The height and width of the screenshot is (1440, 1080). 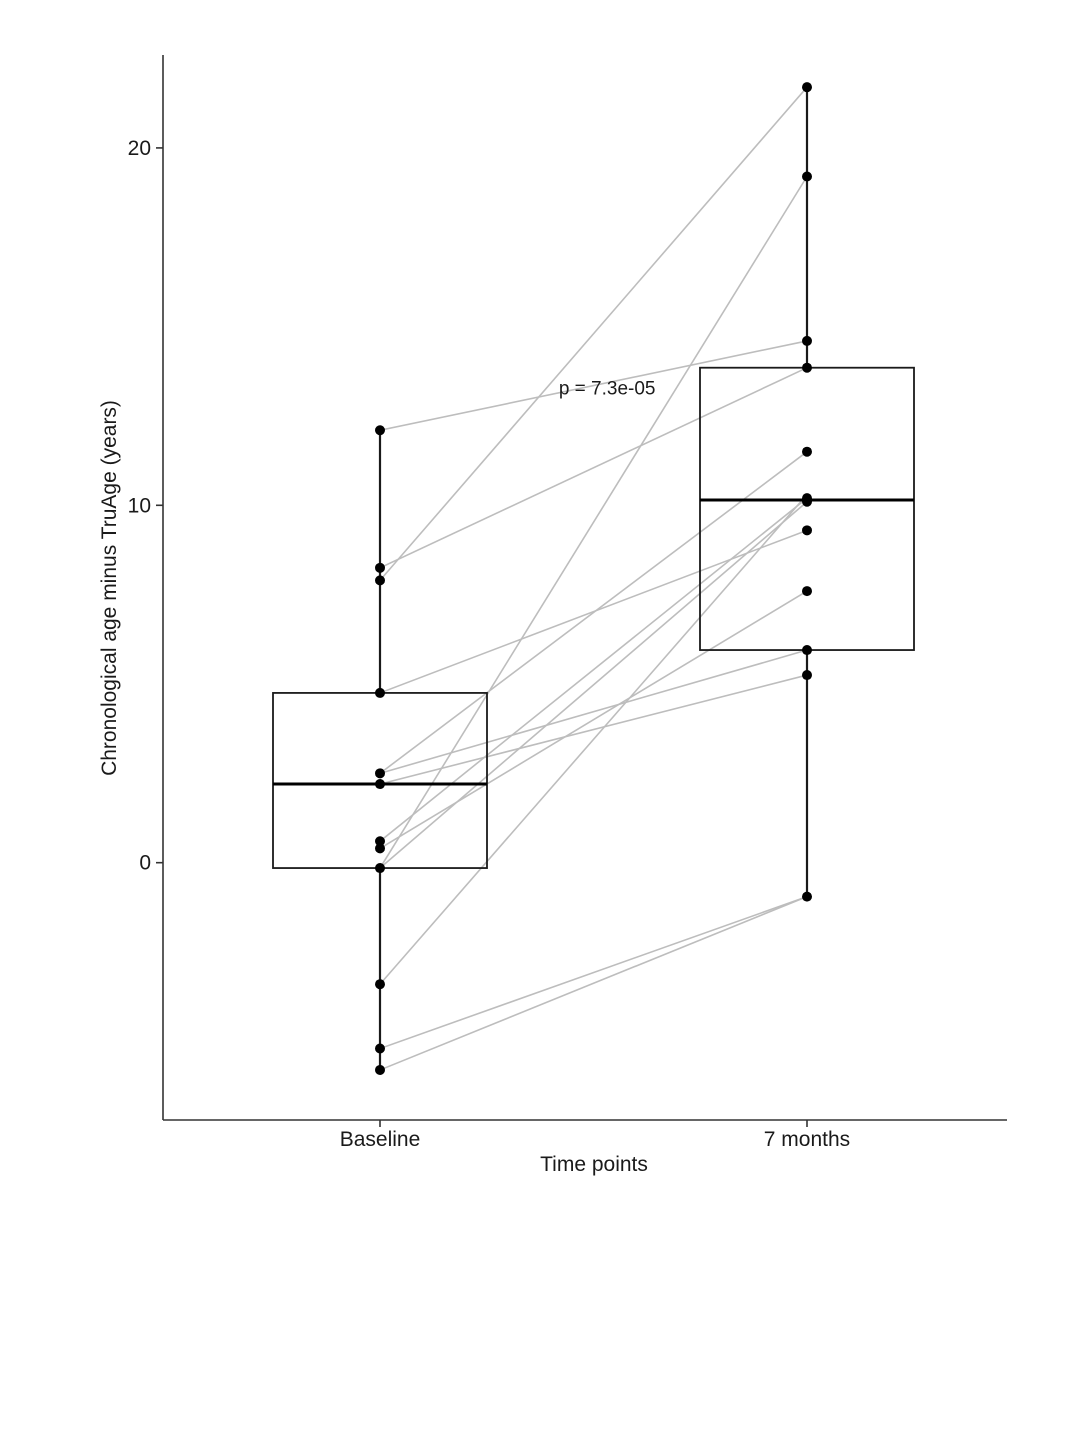 I want to click on x-axis-title: Time points, so click(x=594, y=1164).